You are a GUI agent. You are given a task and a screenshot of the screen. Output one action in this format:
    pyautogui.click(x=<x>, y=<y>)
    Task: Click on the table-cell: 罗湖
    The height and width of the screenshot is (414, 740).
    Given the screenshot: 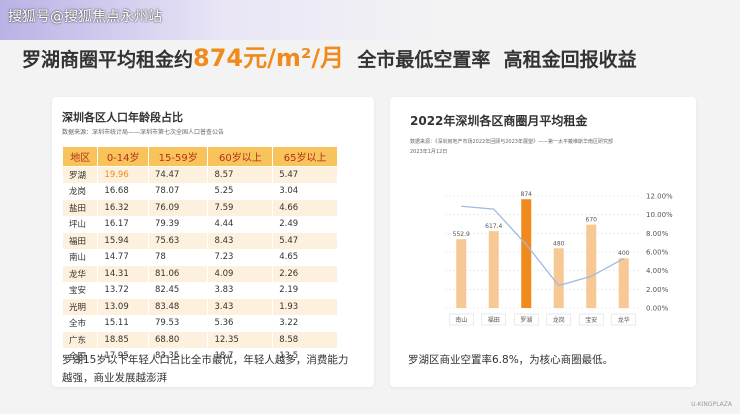 What is the action you would take?
    pyautogui.click(x=80, y=175)
    